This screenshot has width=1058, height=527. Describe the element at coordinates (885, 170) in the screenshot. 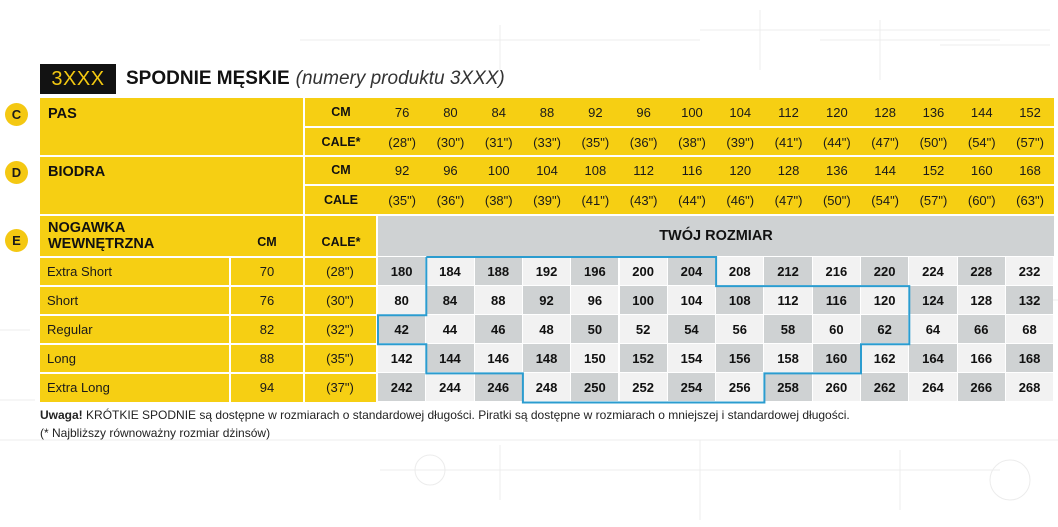

I see `biodra-cm-10: 144` at that location.